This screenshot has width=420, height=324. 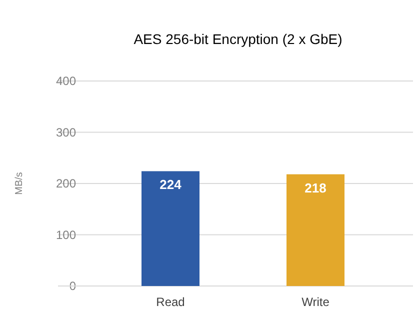 What do you see at coordinates (170, 302) in the screenshot?
I see `x-tick-label: Read` at bounding box center [170, 302].